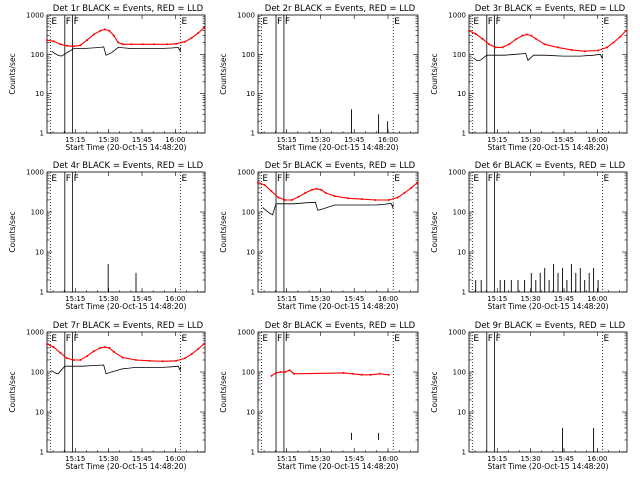 The image size is (640, 480). Describe the element at coordinates (550, 326) in the screenshot. I see `panel-title: Det 9r BLACK = Events, RED = LLD` at that location.